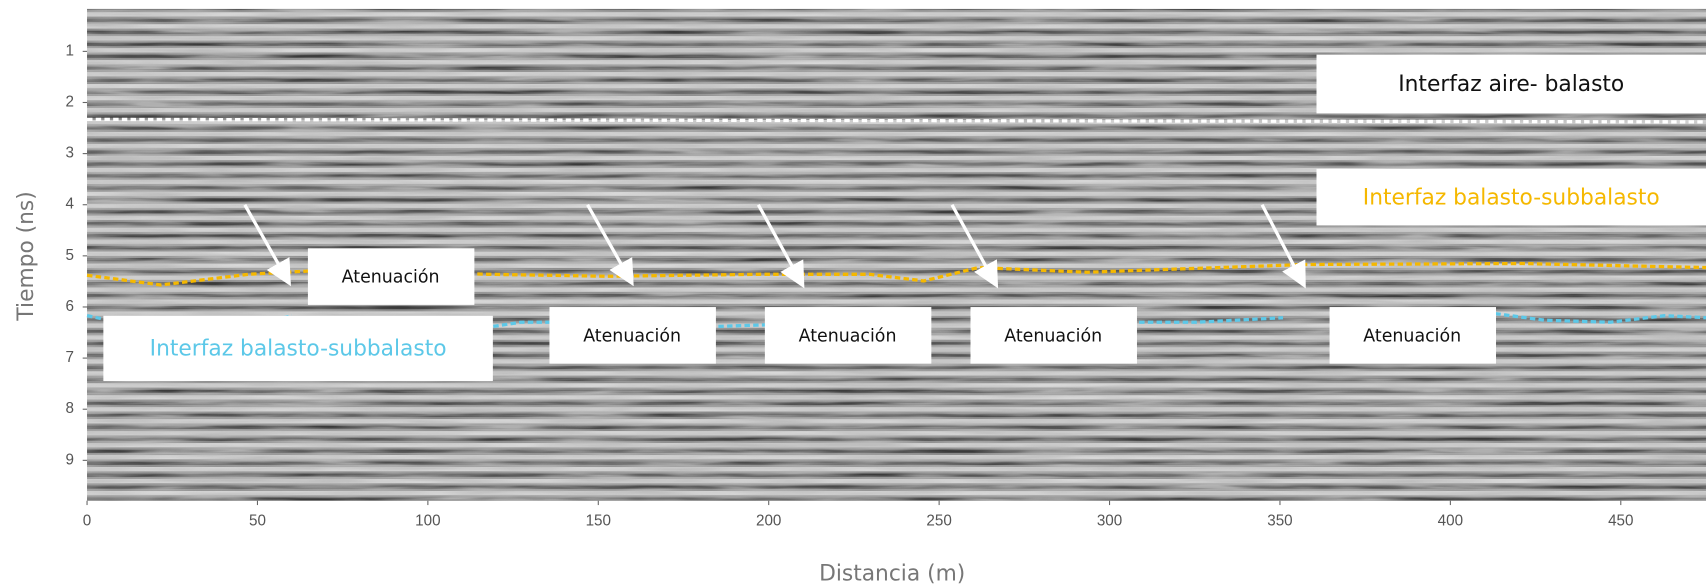 This screenshot has height=588, width=1706. What do you see at coordinates (1450, 520) in the screenshot?
I see `x-tick-label: 400` at bounding box center [1450, 520].